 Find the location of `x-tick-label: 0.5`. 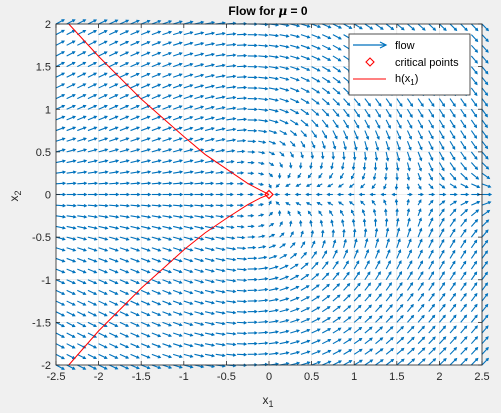

x-tick-label: 0.5 is located at coordinates (311, 377).